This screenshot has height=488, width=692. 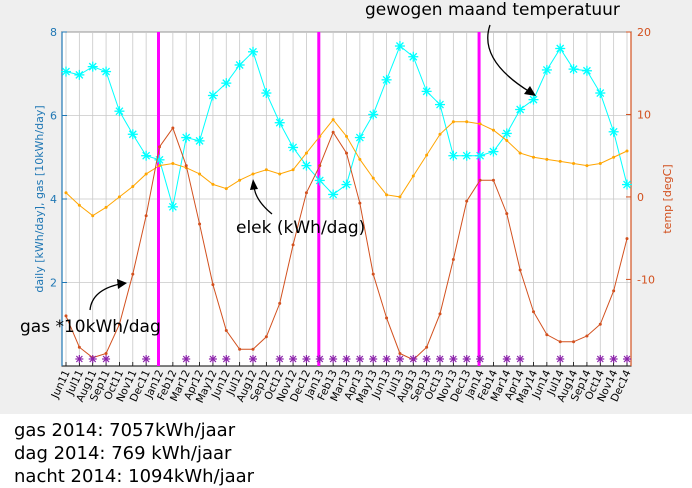 What do you see at coordinates (53, 116) in the screenshot?
I see `left-tick-label: 6` at bounding box center [53, 116].